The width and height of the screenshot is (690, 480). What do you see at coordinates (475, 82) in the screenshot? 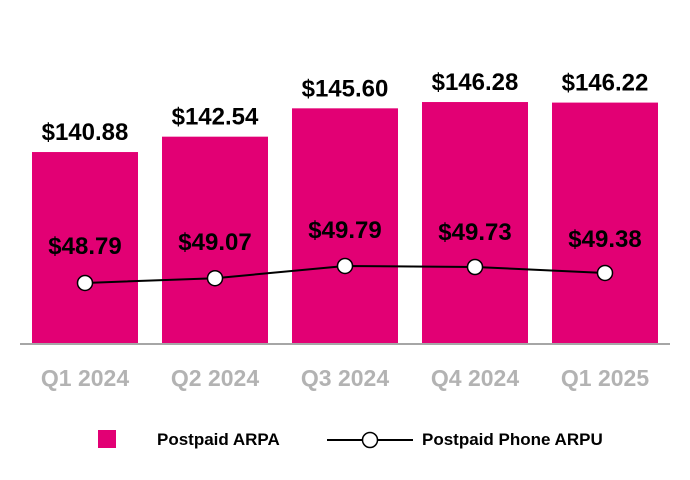
I see `bar-value-label: $146.28` at bounding box center [475, 82].